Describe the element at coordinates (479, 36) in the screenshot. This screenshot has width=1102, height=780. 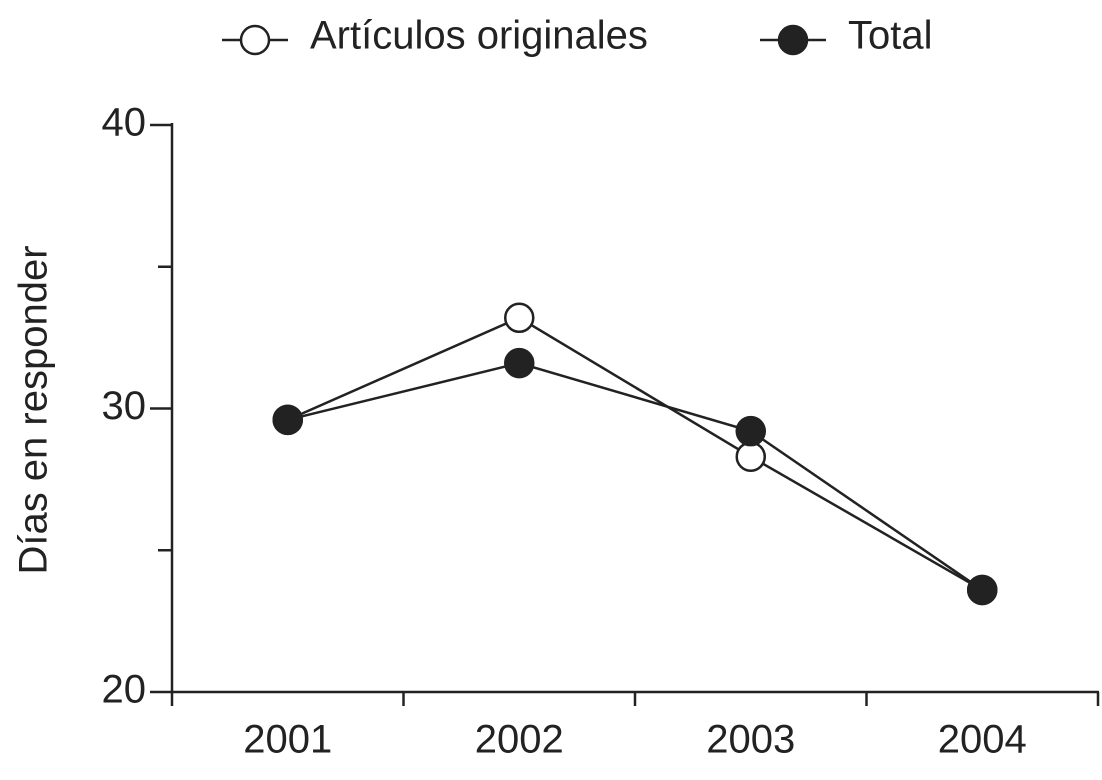
I see `legend-label: Artículos originales` at that location.